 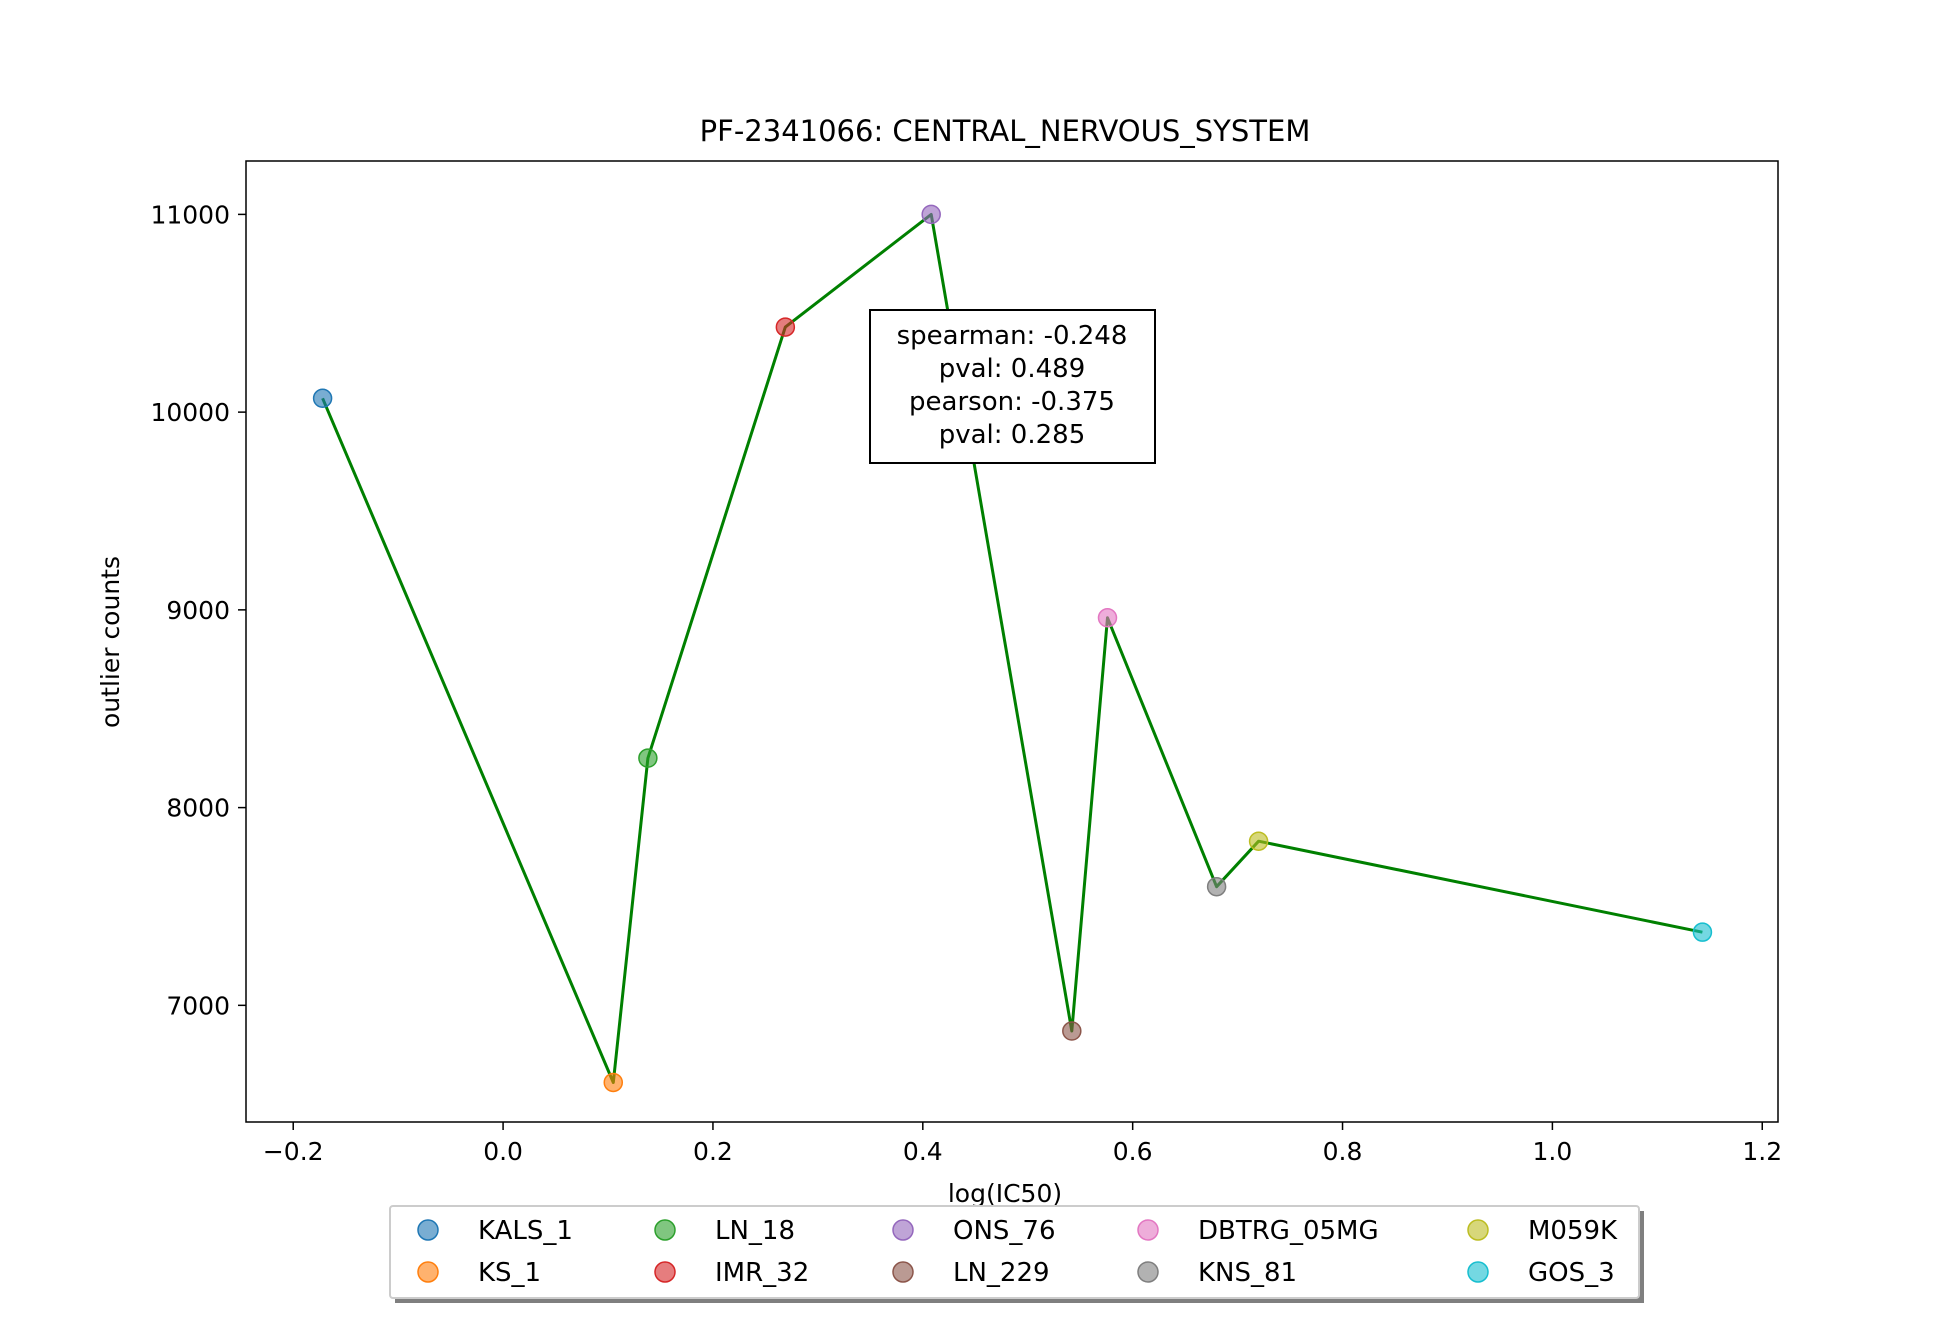 I want to click on legend-label: ONS_76, so click(x=1004, y=1231).